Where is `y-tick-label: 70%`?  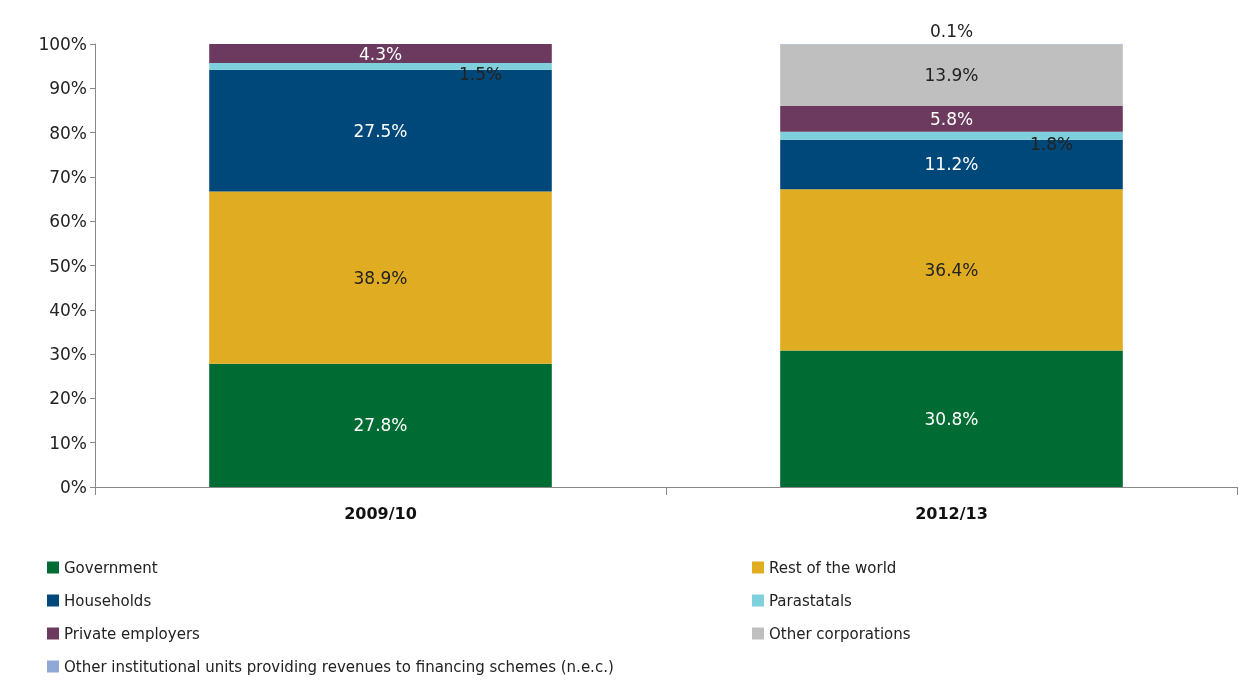 y-tick-label: 70% is located at coordinates (68, 176).